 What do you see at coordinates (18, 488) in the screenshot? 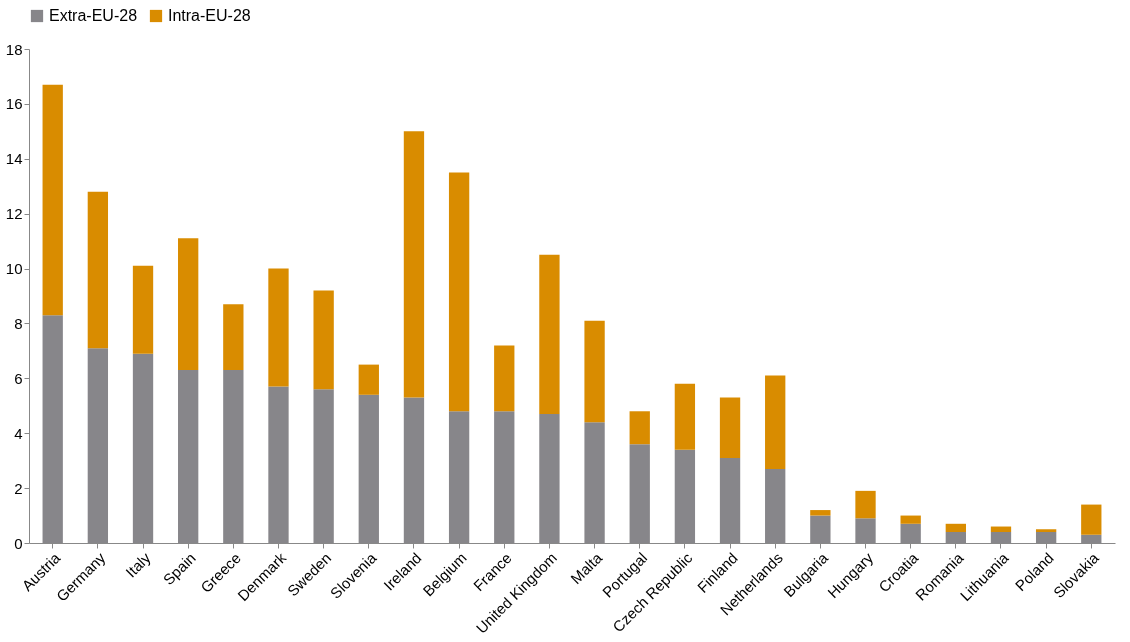
I see `y-tick-label: 2` at bounding box center [18, 488].